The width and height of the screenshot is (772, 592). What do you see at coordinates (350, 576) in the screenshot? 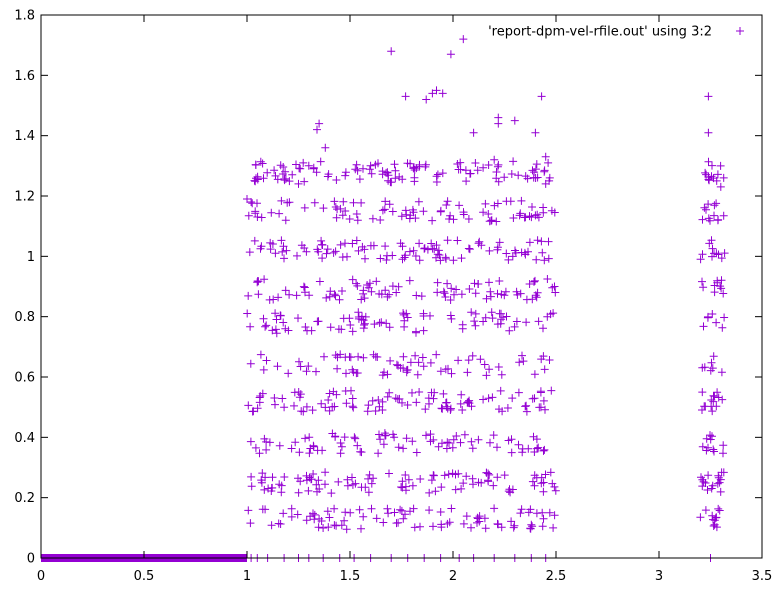
I see `x-tick-label: 1.5` at bounding box center [350, 576].